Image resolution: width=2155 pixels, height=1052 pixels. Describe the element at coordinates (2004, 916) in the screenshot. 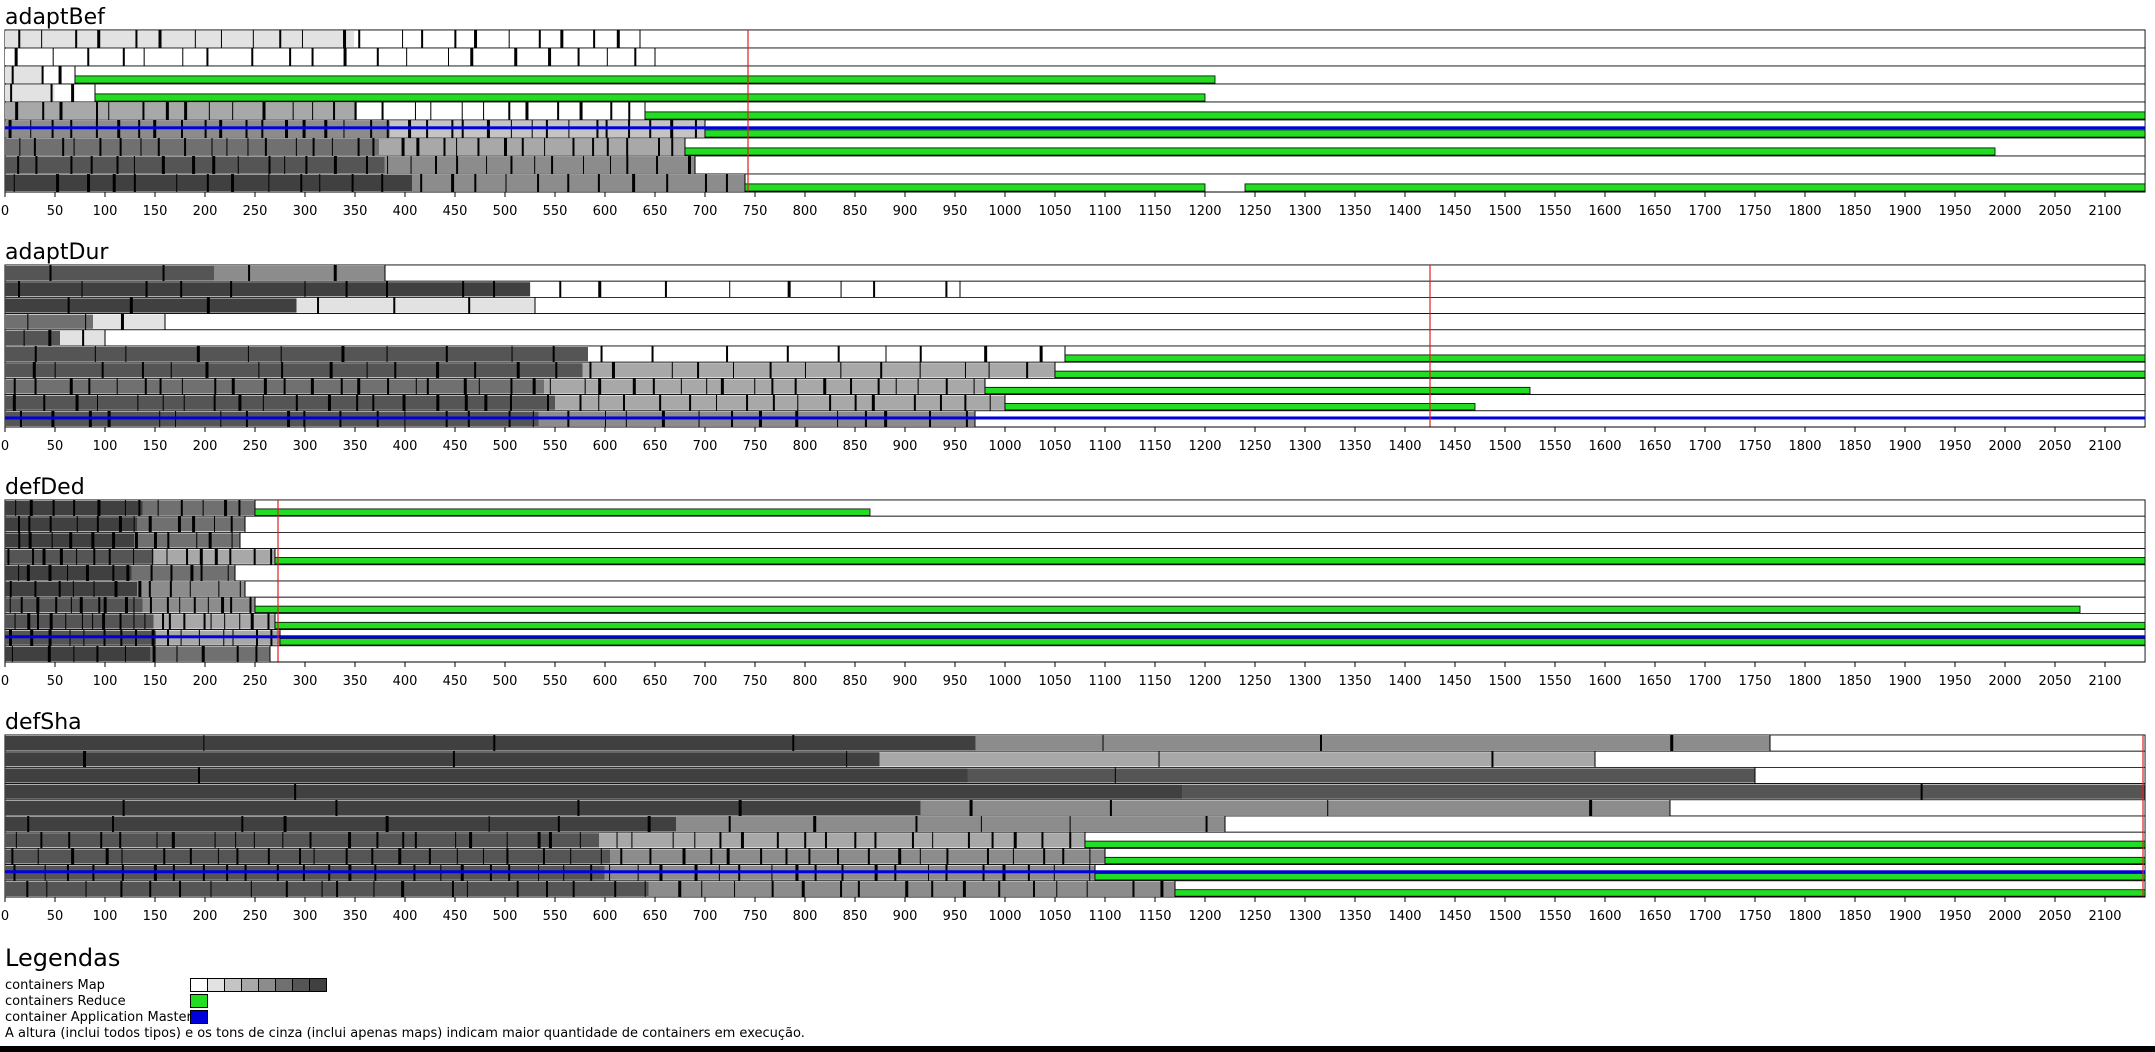

I see `x-tick-label: 2000` at that location.